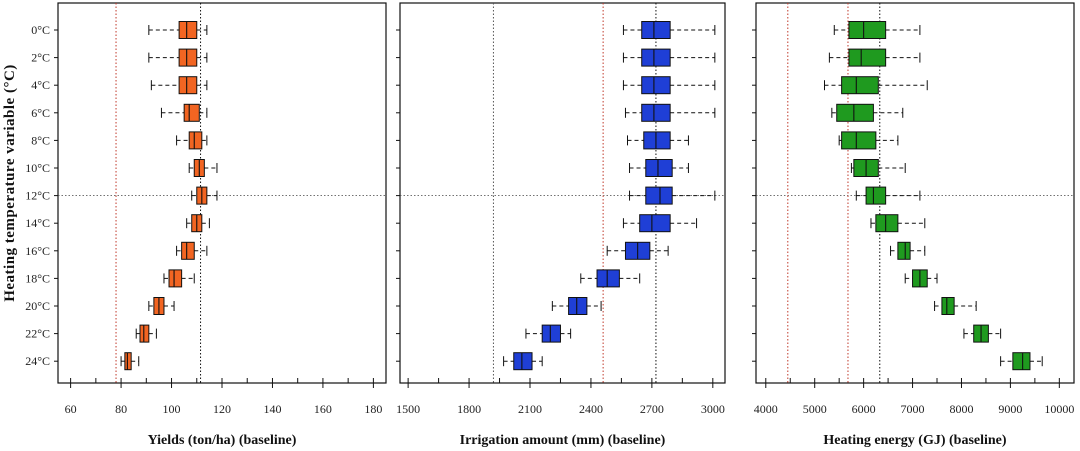 This screenshot has width=1080, height=451. Describe the element at coordinates (10, 183) in the screenshot. I see `y-axis-title: Heating temperature variable (°C)` at that location.